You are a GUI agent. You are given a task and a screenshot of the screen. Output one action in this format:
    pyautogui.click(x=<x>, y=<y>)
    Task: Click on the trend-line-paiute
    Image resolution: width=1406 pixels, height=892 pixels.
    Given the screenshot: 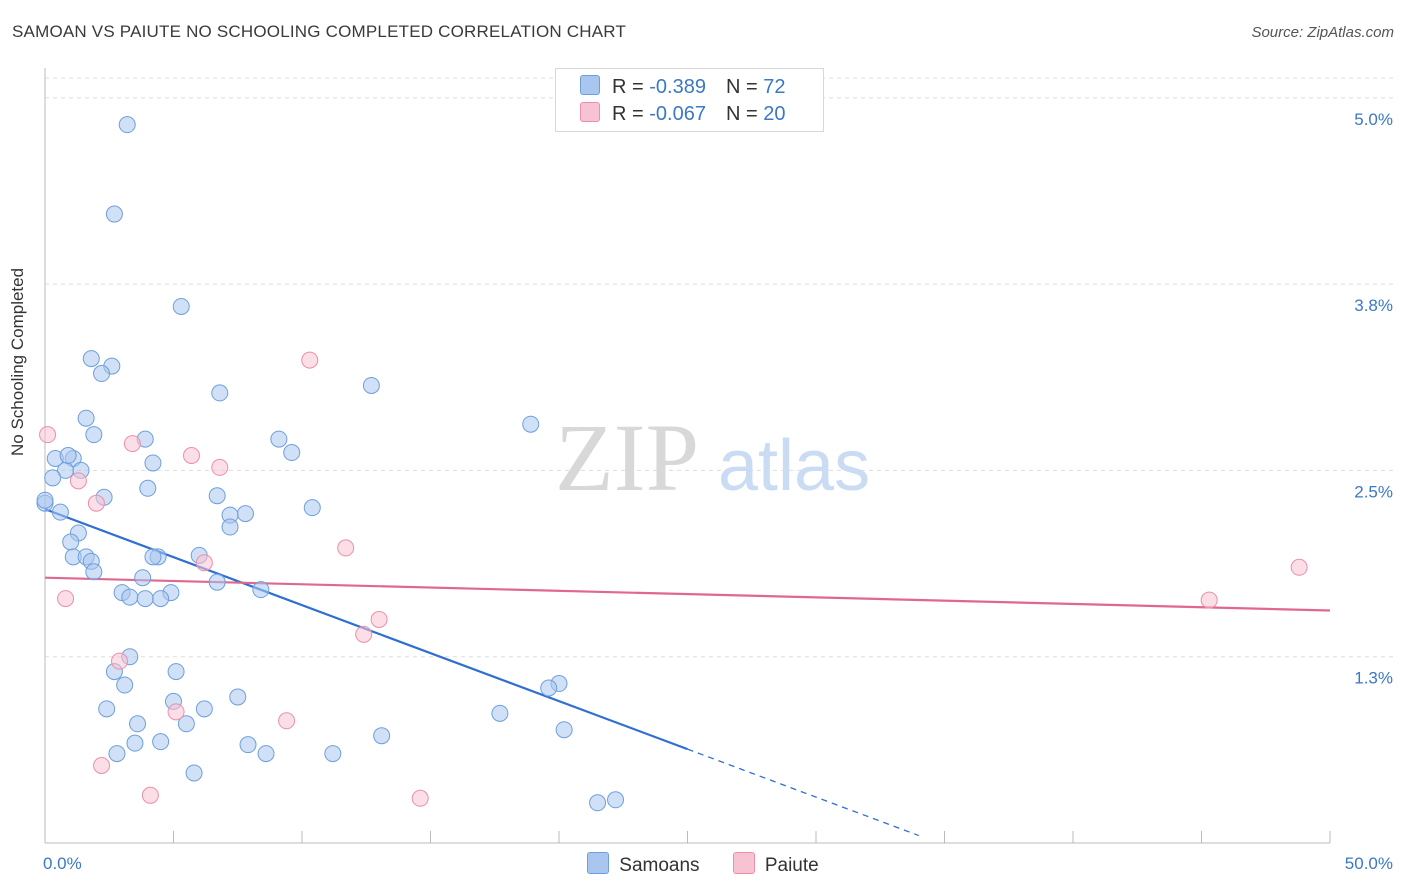 What is the action you would take?
    pyautogui.click(x=687, y=594)
    